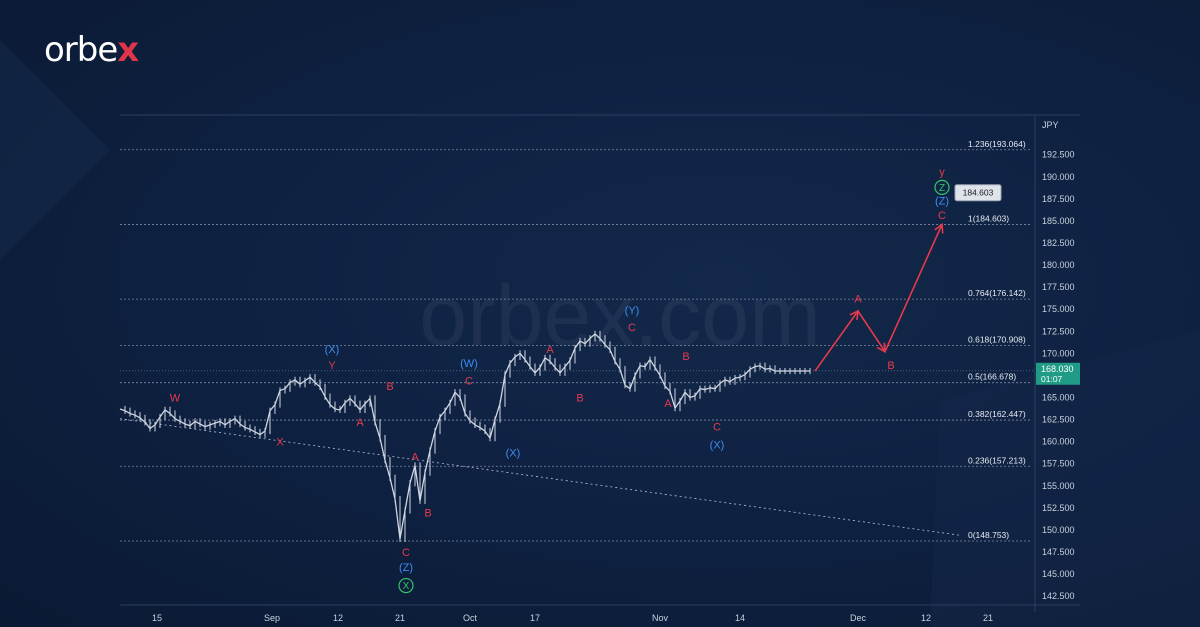 The image size is (1200, 627). What do you see at coordinates (1058, 331) in the screenshot?
I see `y-tick-label: 172.500` at bounding box center [1058, 331].